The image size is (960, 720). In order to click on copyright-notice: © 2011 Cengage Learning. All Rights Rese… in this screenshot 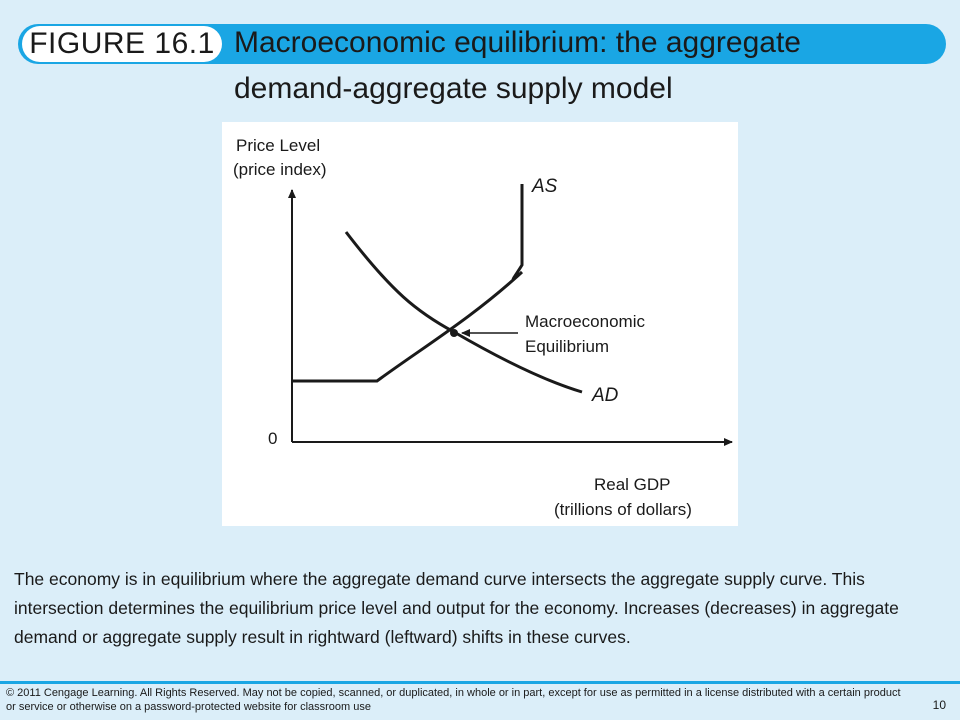, I will do `click(453, 700)`.